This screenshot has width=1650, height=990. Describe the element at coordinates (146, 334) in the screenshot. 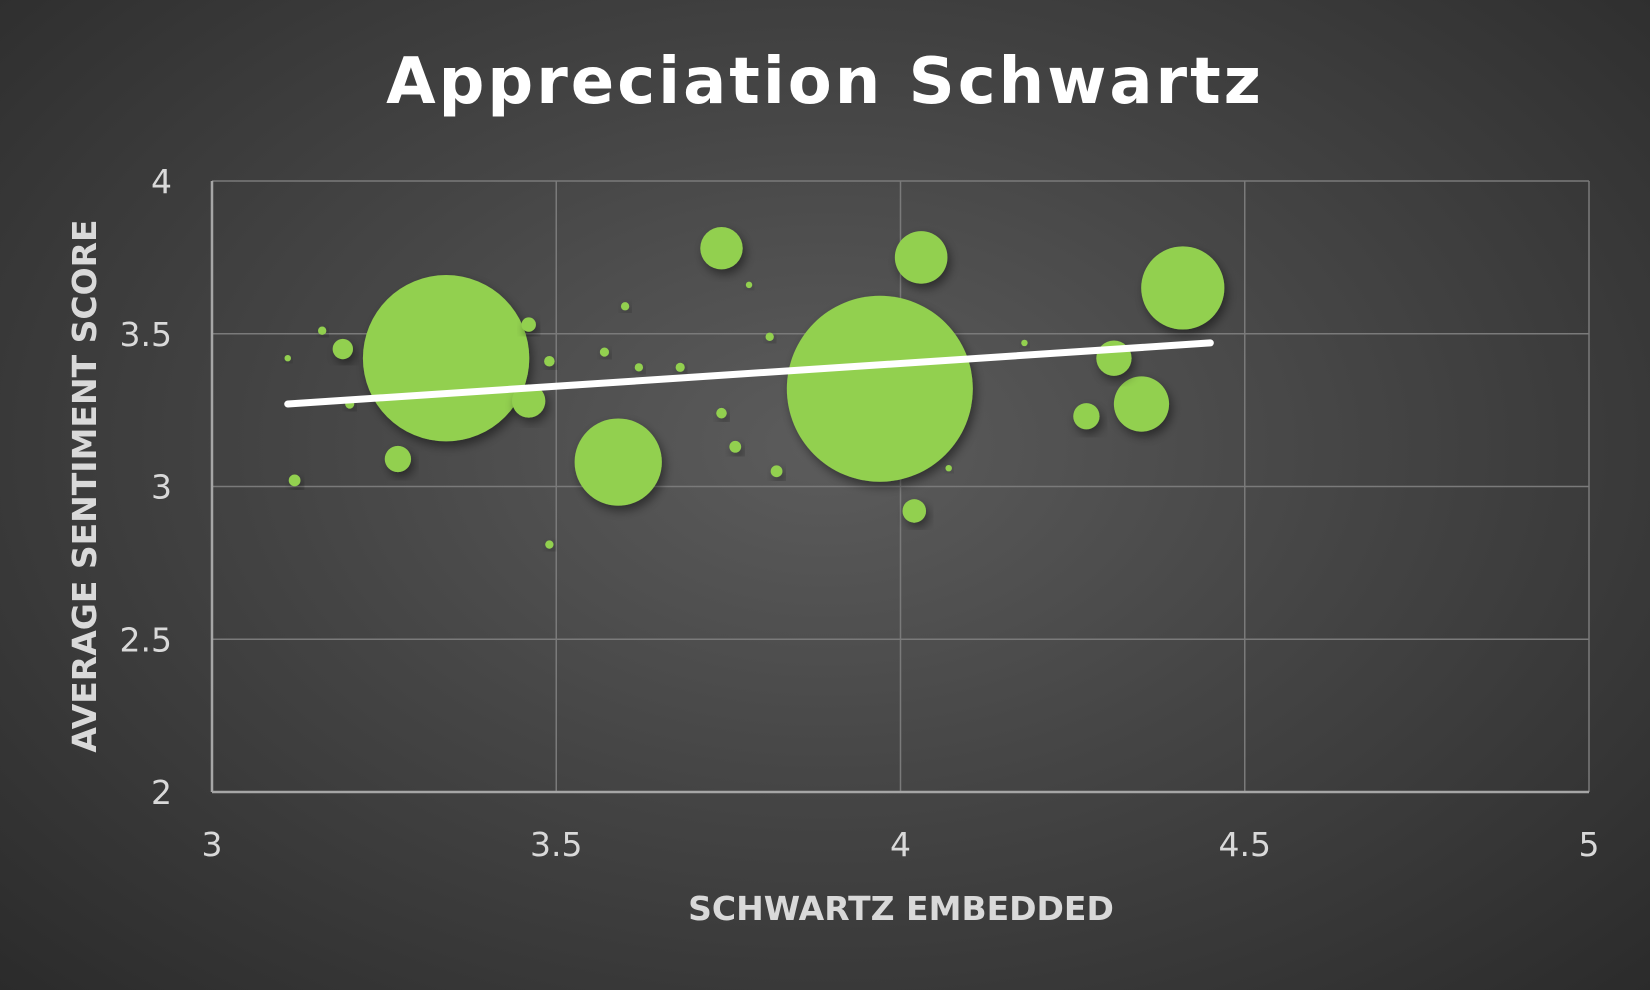

I see `y-tick-label: 3.5` at that location.